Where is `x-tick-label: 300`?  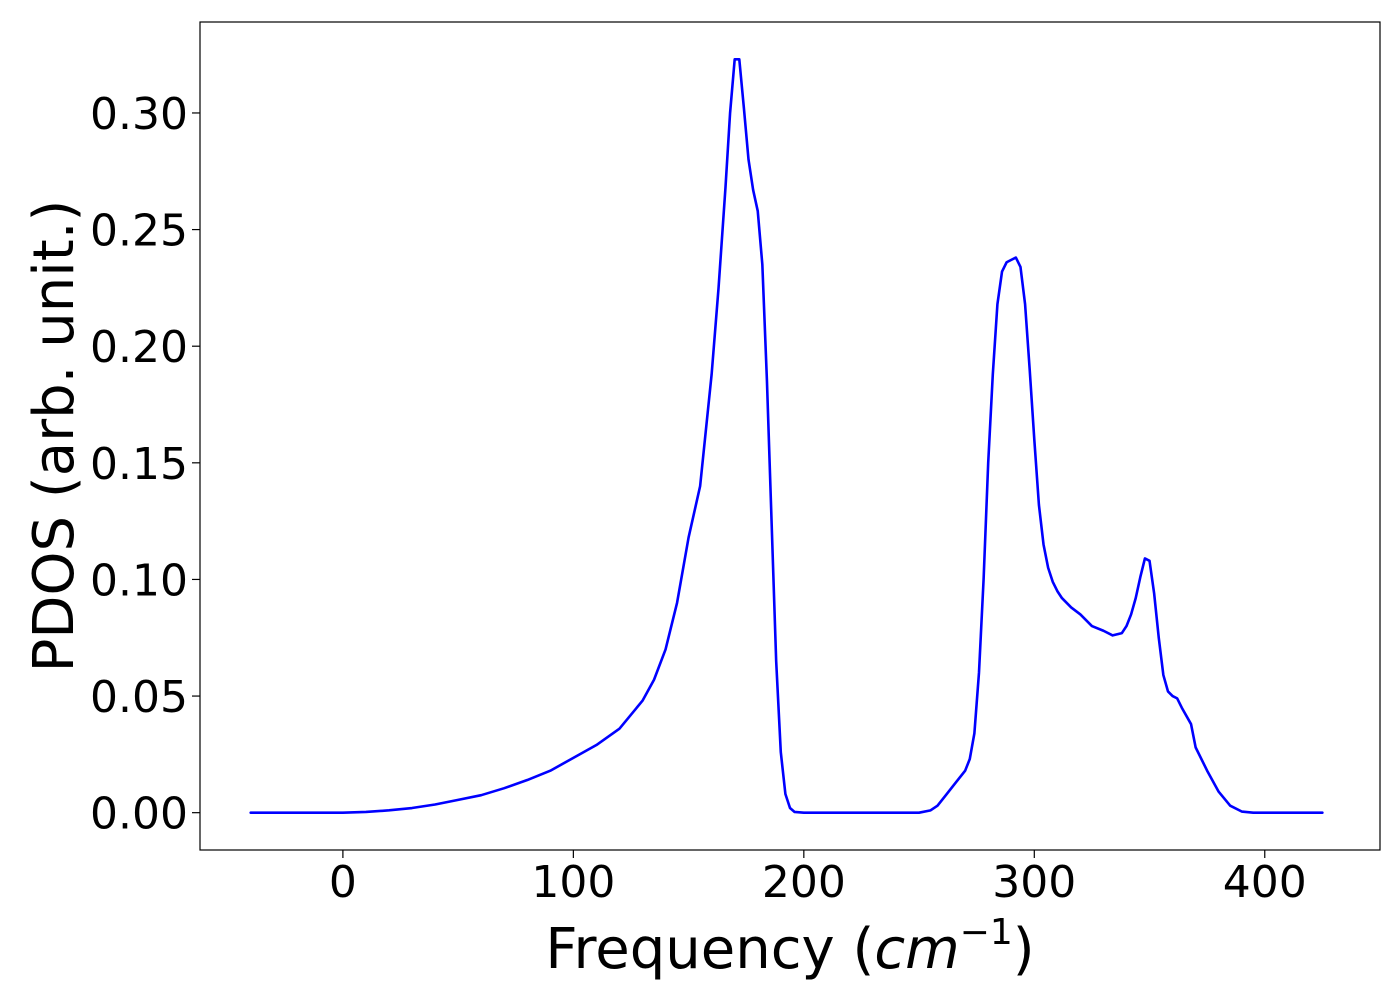
x-tick-label: 300 is located at coordinates (1034, 882).